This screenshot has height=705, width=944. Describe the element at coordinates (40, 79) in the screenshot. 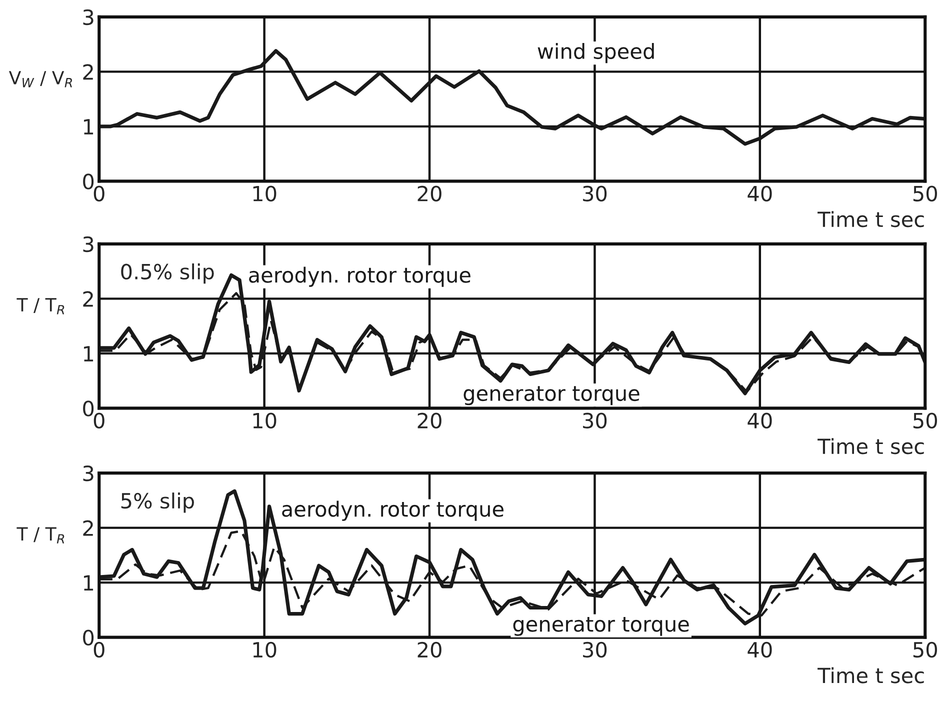

I see `y-axis-title: V$_{W}$ / V$_{R}$` at that location.